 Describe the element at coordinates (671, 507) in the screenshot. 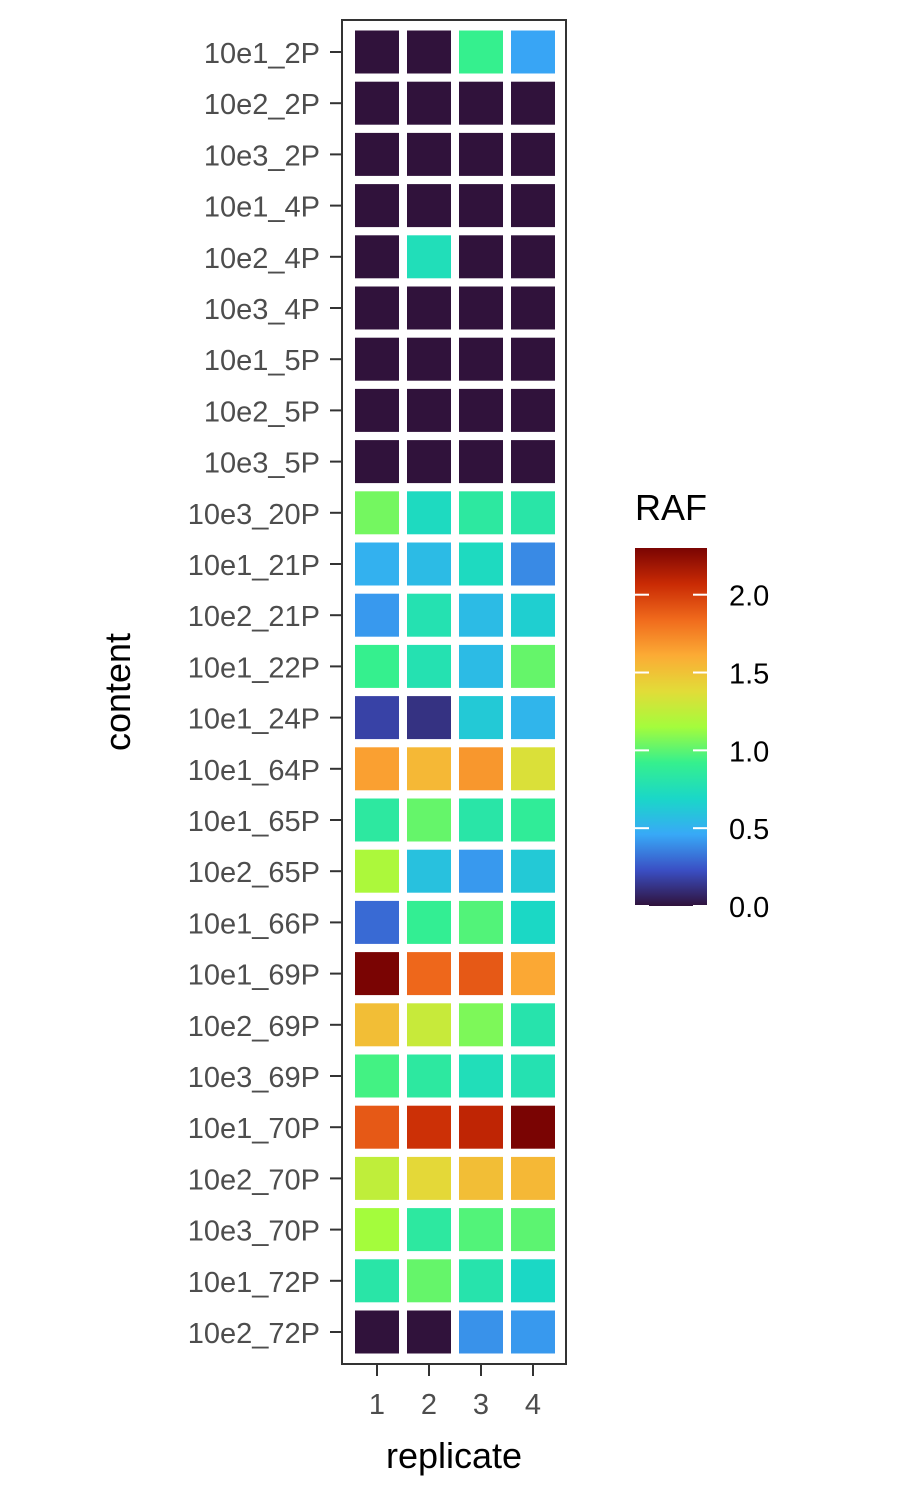

I see `legend-title: RAF` at that location.